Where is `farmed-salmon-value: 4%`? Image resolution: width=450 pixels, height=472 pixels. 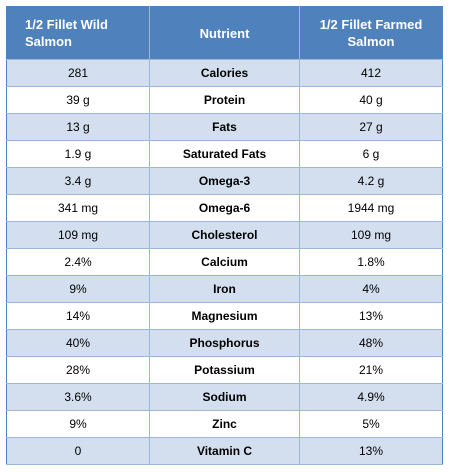 farmed-salmon-value: 4% is located at coordinates (371, 289).